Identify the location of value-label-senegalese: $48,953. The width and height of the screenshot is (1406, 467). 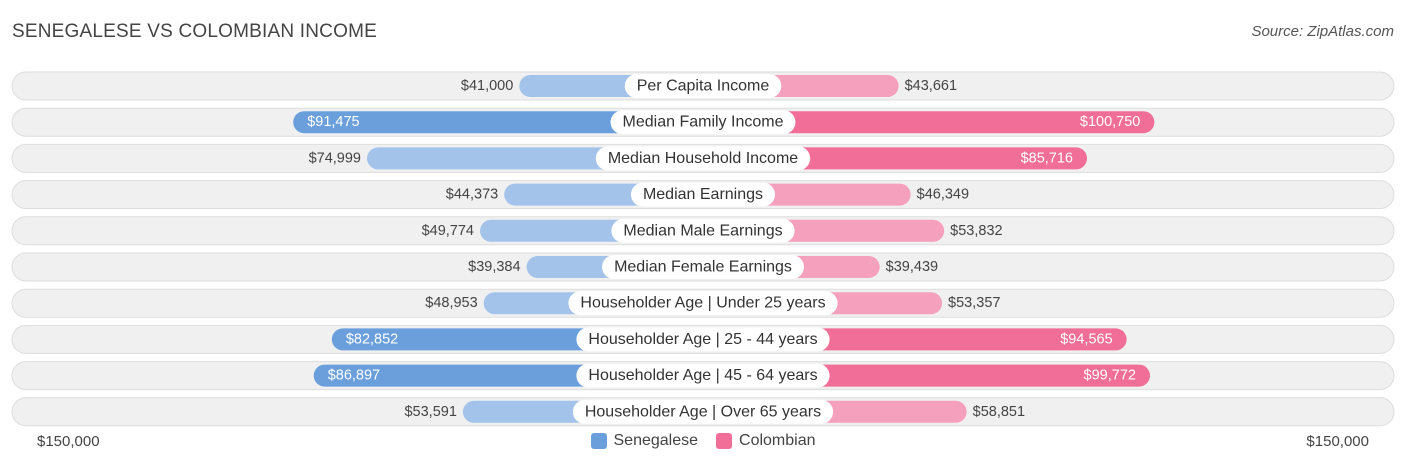
(451, 303).